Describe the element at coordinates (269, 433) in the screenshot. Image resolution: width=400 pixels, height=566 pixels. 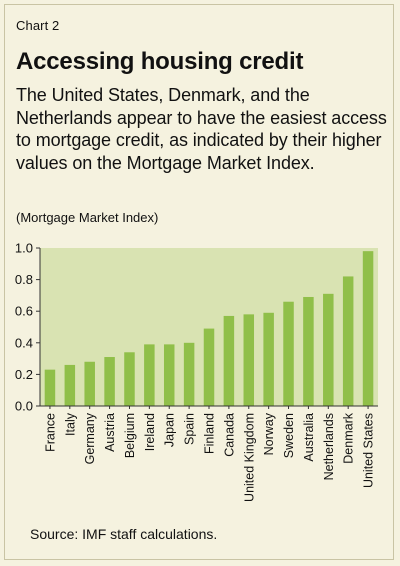
I see `x-tick-label: Norway` at that location.